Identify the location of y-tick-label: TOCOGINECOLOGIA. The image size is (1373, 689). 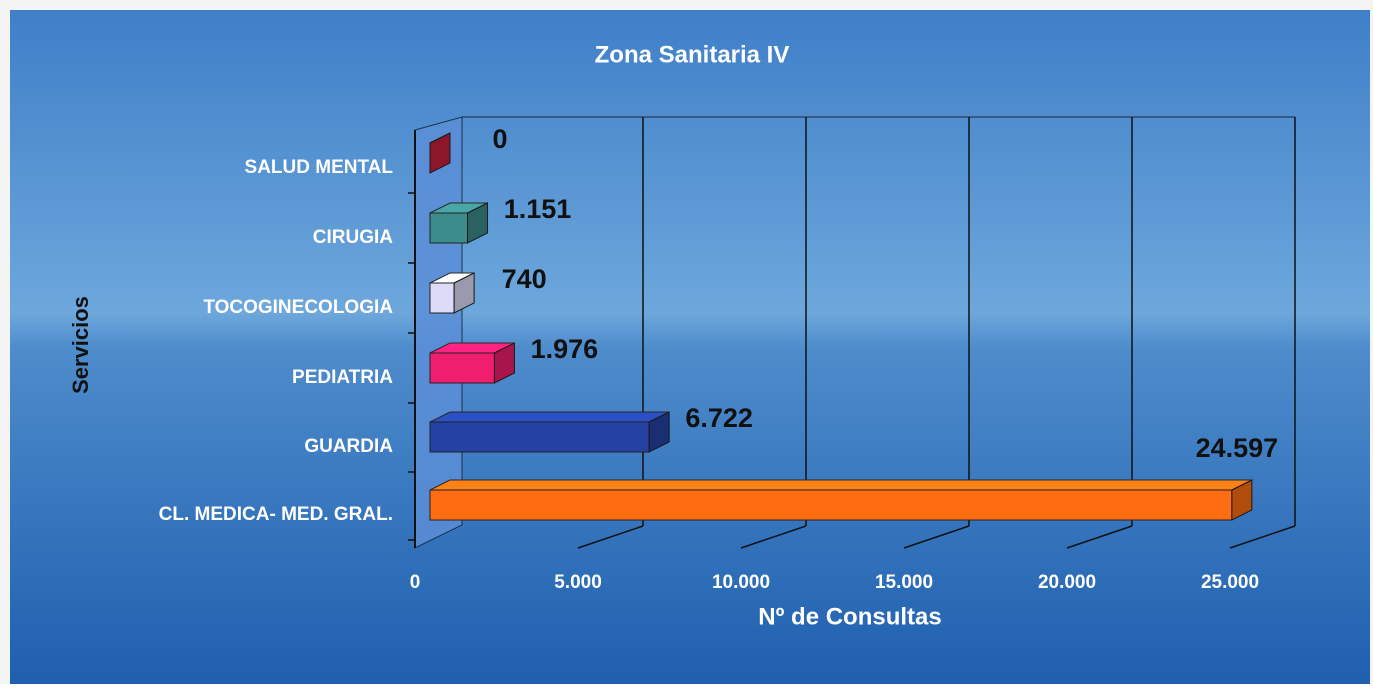
(298, 307).